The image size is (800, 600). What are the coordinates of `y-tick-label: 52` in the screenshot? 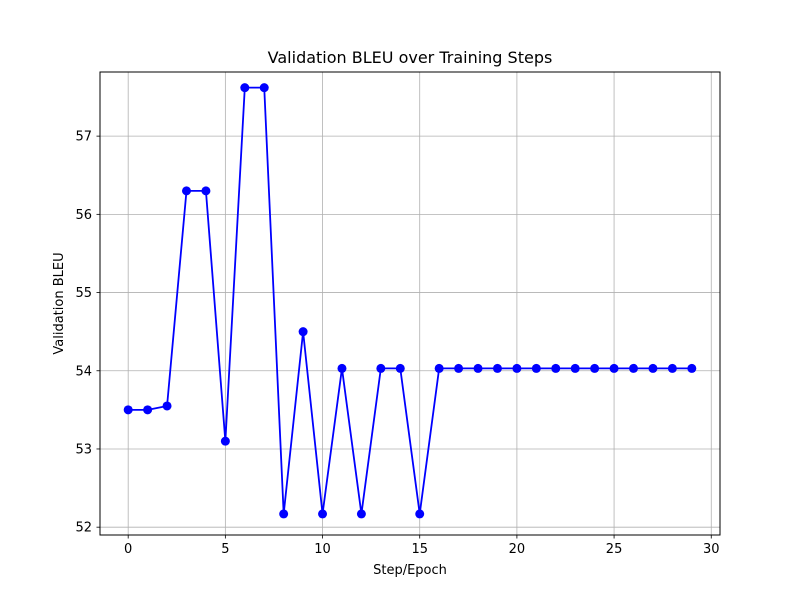 It's located at (83, 528).